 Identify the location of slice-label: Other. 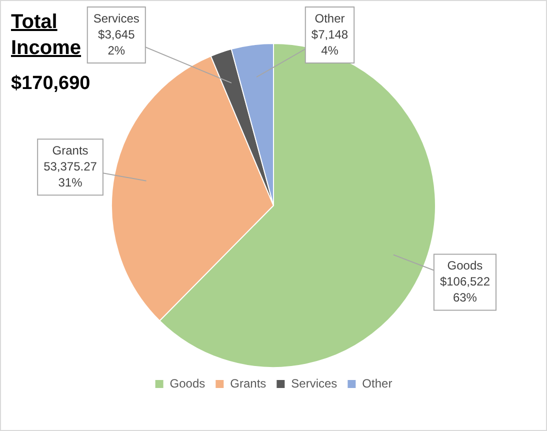
(329, 18).